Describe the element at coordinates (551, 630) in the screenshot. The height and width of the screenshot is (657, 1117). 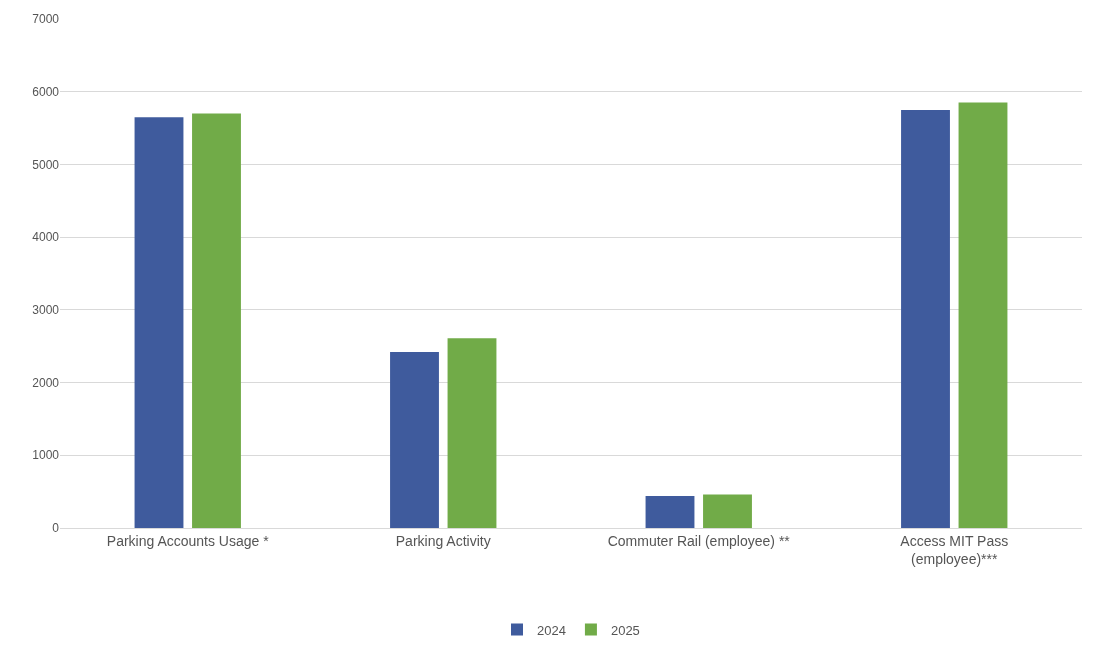
I see `legend-label: 2024` at that location.